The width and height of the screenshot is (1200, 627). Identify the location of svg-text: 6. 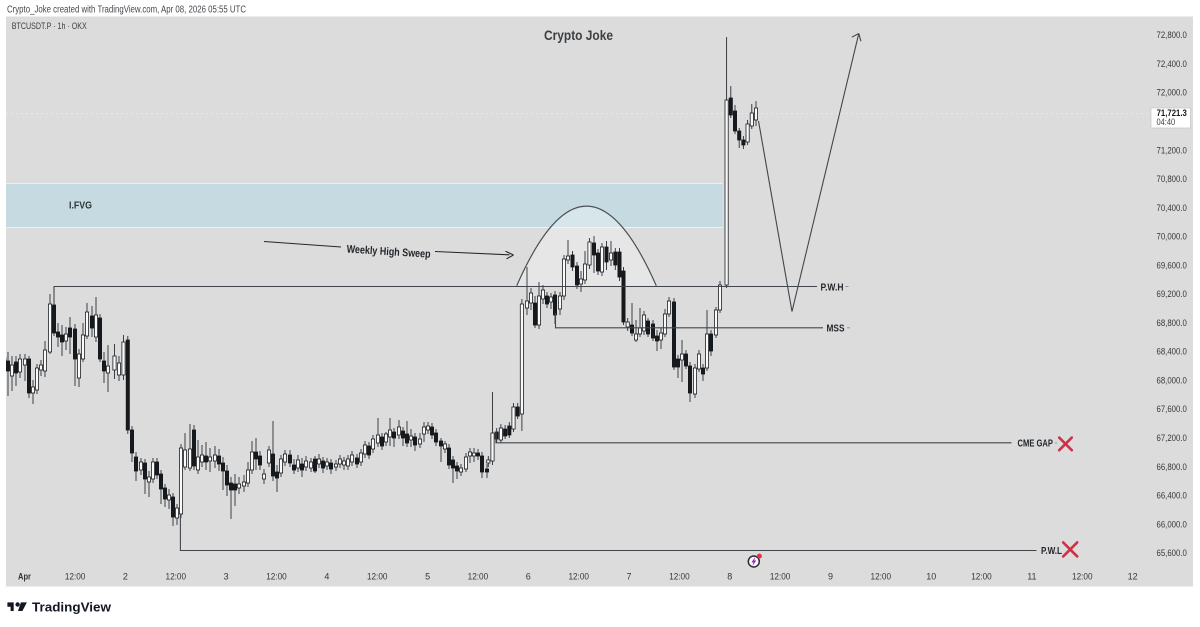
(528, 577).